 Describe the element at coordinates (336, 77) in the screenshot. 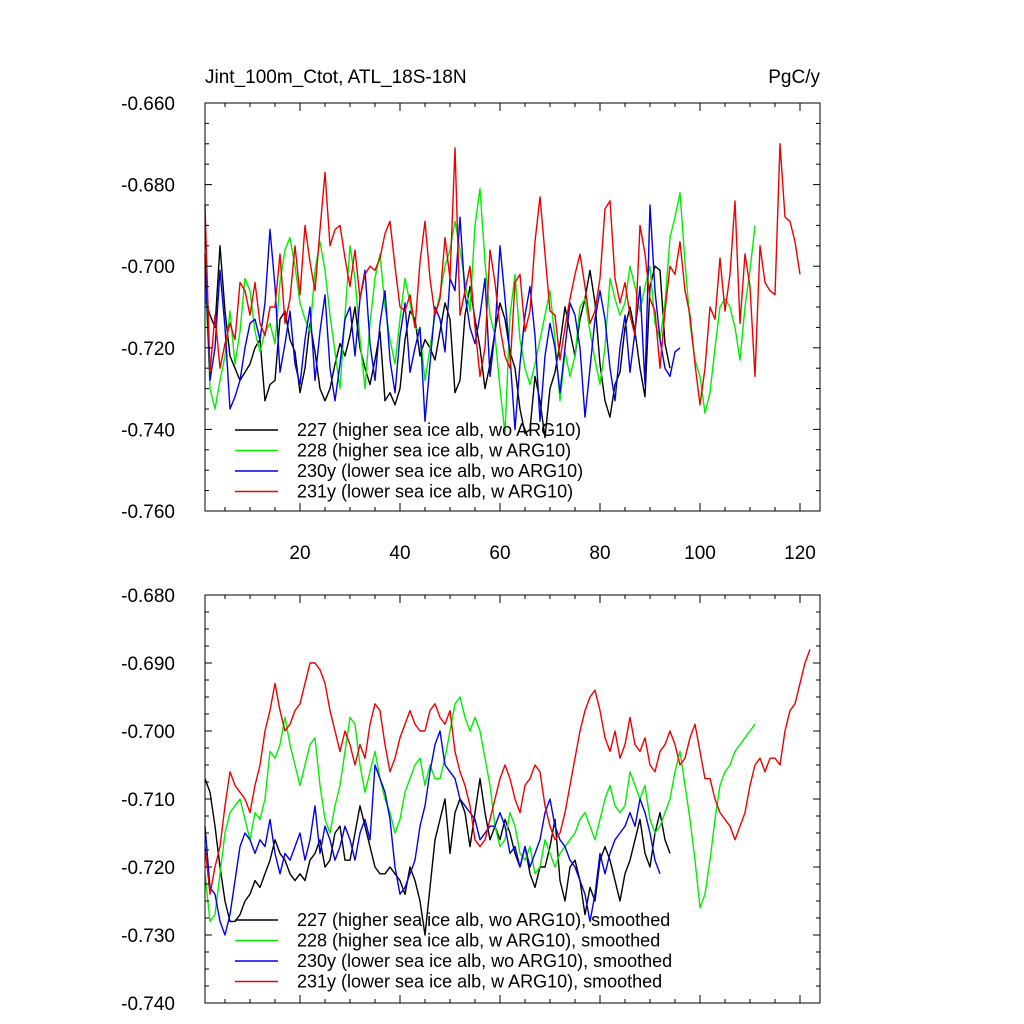

I see `chart-title: Jint_100m_Ctot, ATL_18S-18N` at that location.